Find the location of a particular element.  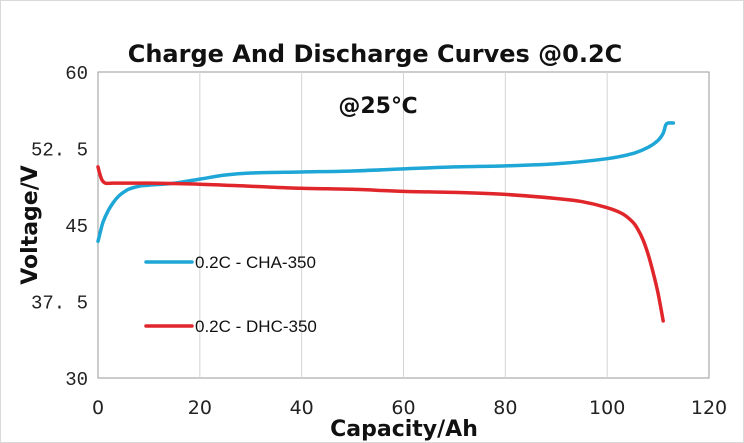

x-axis-ticks: 0 20 40 60 80 100 120 is located at coordinates (409, 408).